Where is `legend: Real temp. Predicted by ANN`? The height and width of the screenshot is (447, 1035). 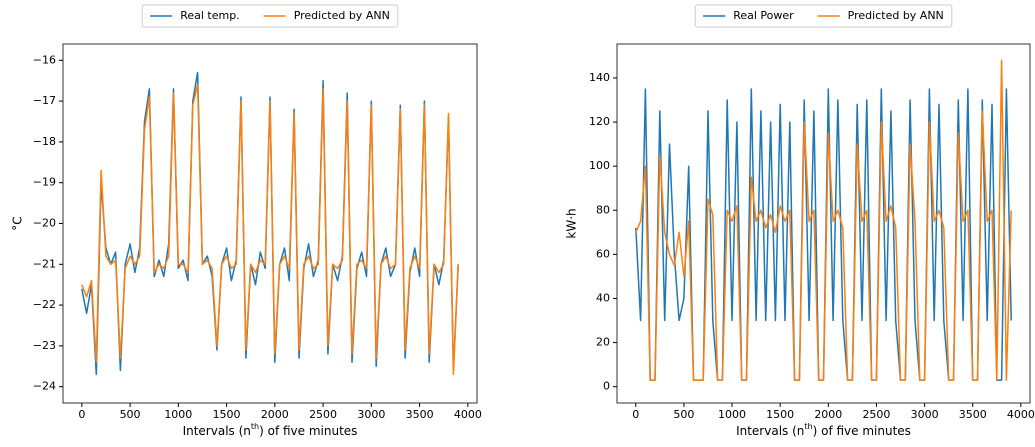
legend: Real temp. Predicted by ANN is located at coordinates (270, 16).